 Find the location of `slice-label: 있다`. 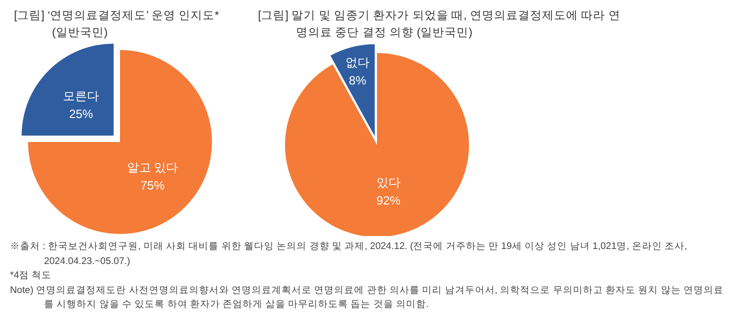

slice-label: 있다 is located at coordinates (388, 183).